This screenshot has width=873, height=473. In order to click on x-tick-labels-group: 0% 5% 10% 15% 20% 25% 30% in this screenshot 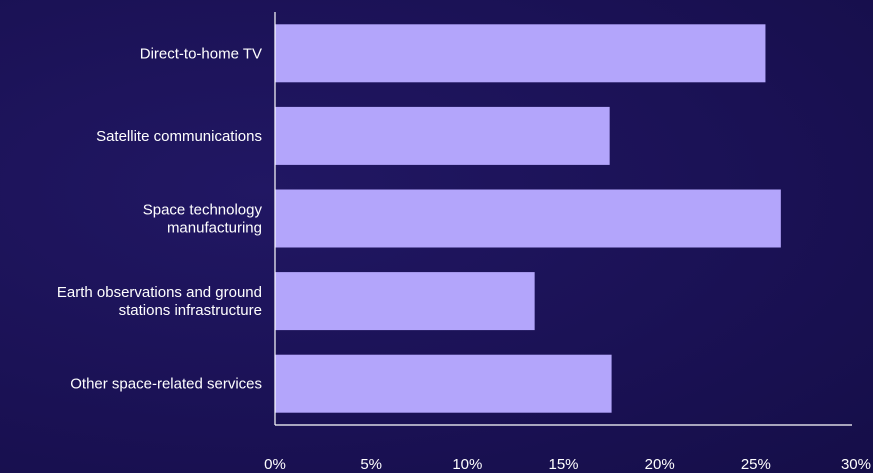, I will do `click(567, 464)`.